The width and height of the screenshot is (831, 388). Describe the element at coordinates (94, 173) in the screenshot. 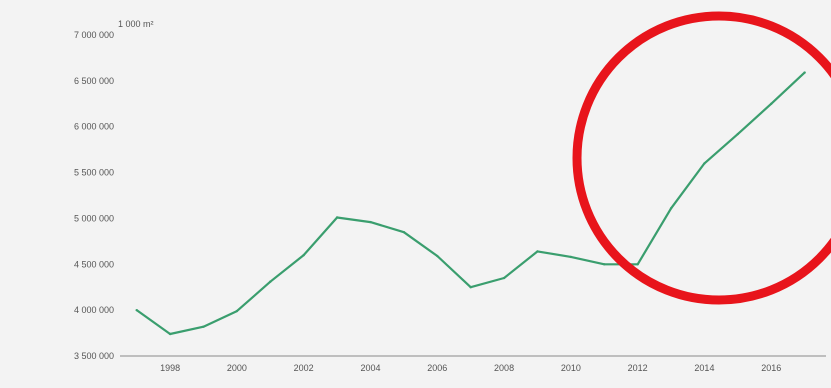

I see `y-tick-label: 5 500 000` at that location.